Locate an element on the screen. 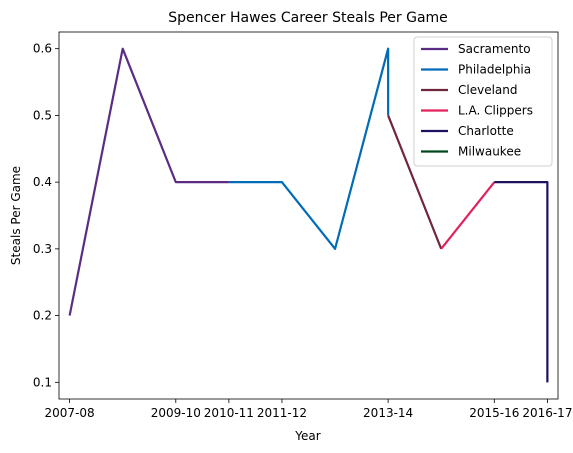 The width and height of the screenshot is (573, 453). legend-box is located at coordinates (483, 101).